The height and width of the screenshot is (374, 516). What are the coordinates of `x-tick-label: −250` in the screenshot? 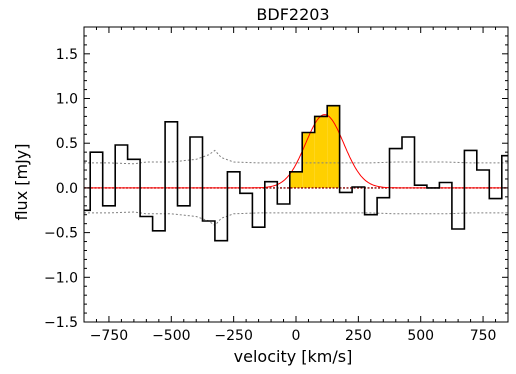 It's located at (233, 336).